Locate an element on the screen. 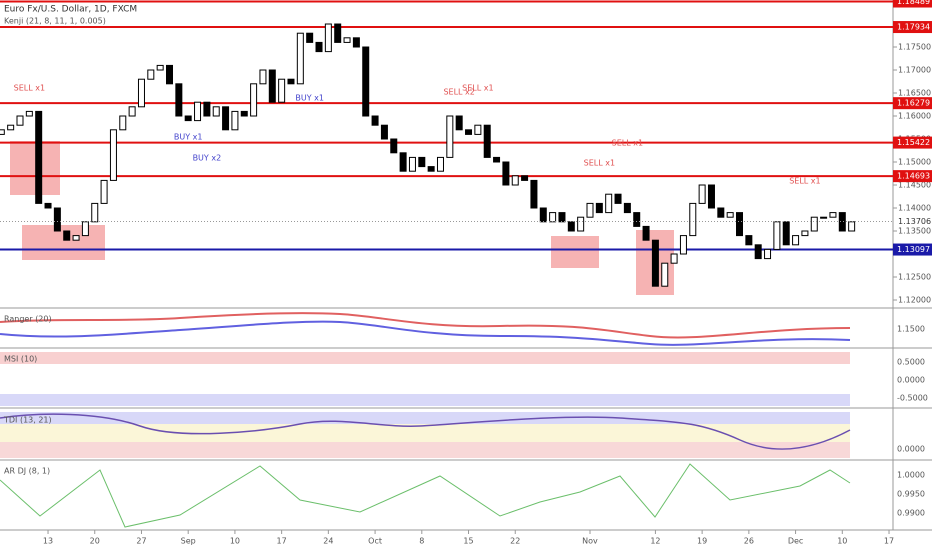 The height and width of the screenshot is (550, 932). y-tick-label: 1.16000 is located at coordinates (914, 116).